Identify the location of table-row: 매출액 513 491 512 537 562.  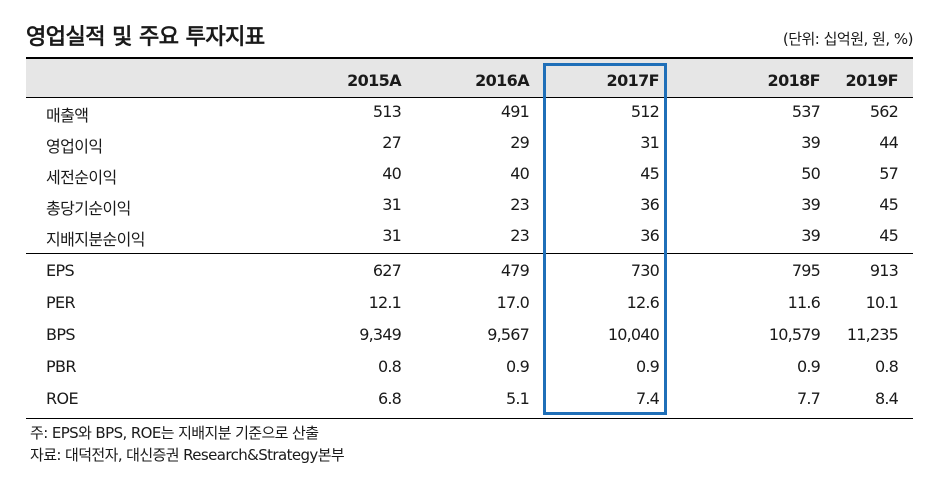
(469, 113).